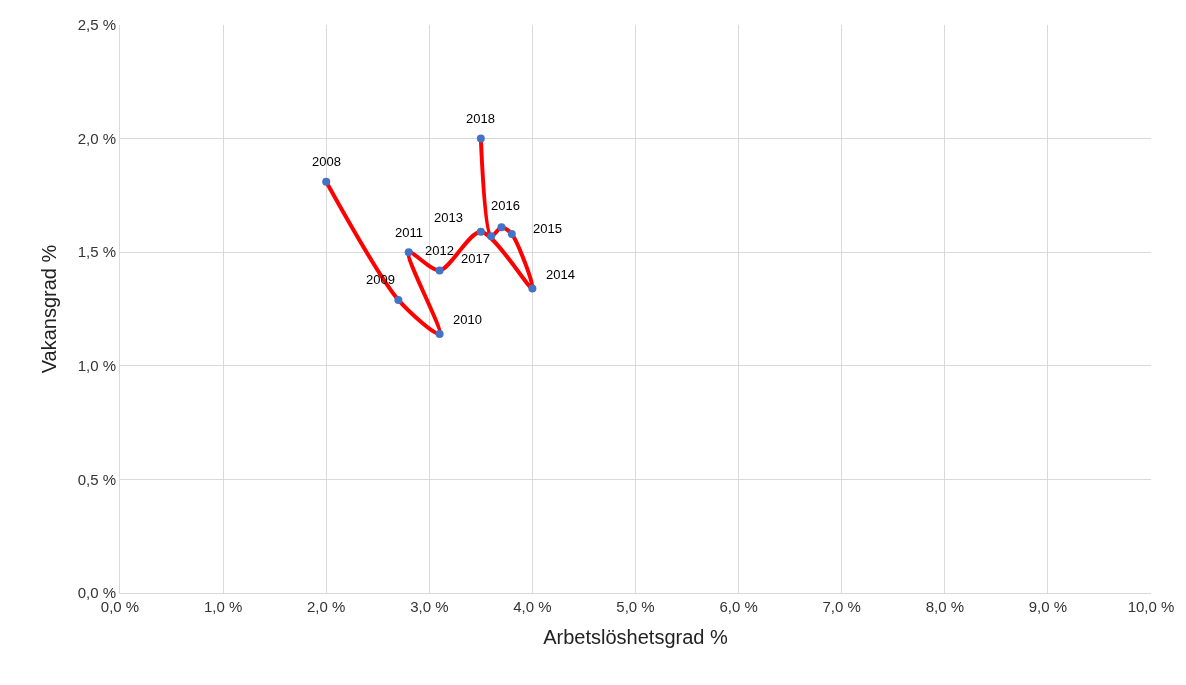 The image size is (1186, 685). Describe the element at coordinates (326, 606) in the screenshot. I see `x-tick-label: 2,0 %` at that location.